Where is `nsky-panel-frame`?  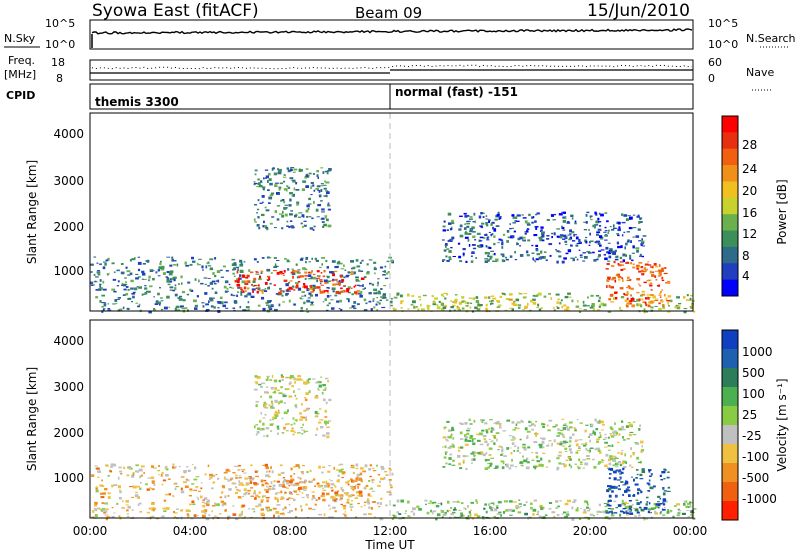
nsky-panel-frame is located at coordinates (391, 34).